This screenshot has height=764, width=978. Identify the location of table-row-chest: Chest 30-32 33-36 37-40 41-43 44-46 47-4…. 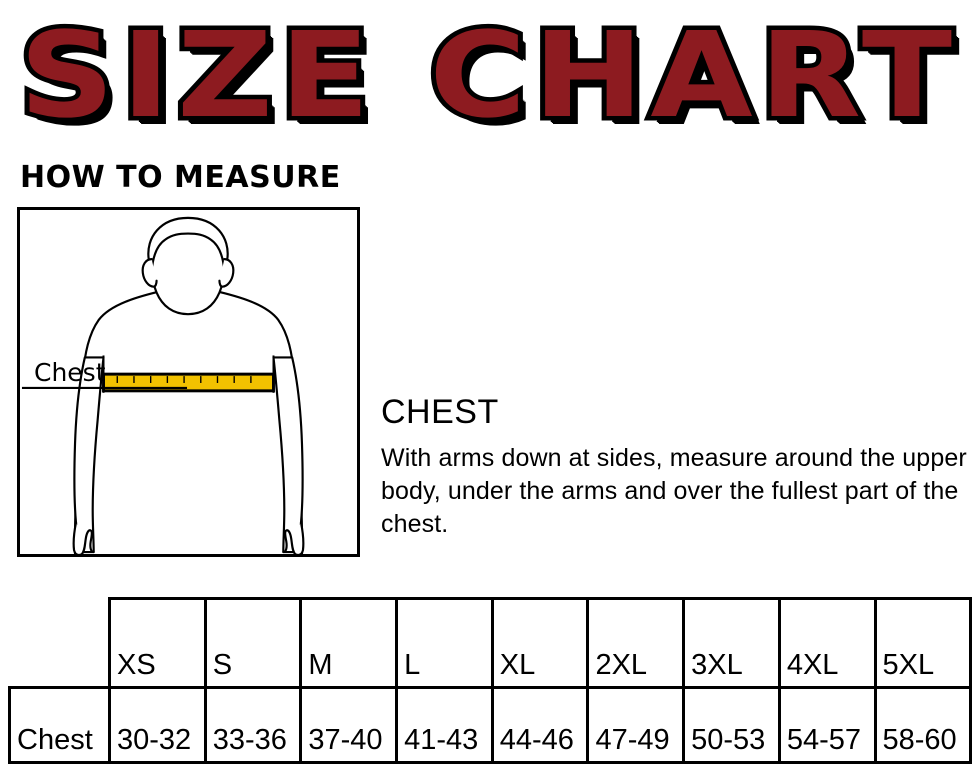
(490, 725).